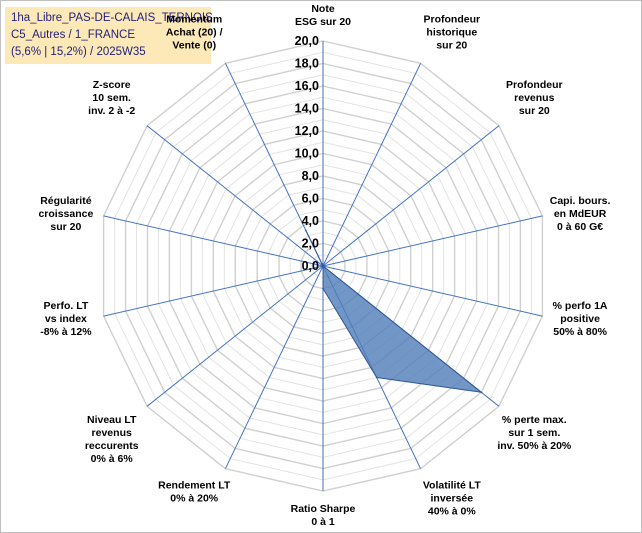  I want to click on axis-label-line: % perfo 1A, so click(580, 306).